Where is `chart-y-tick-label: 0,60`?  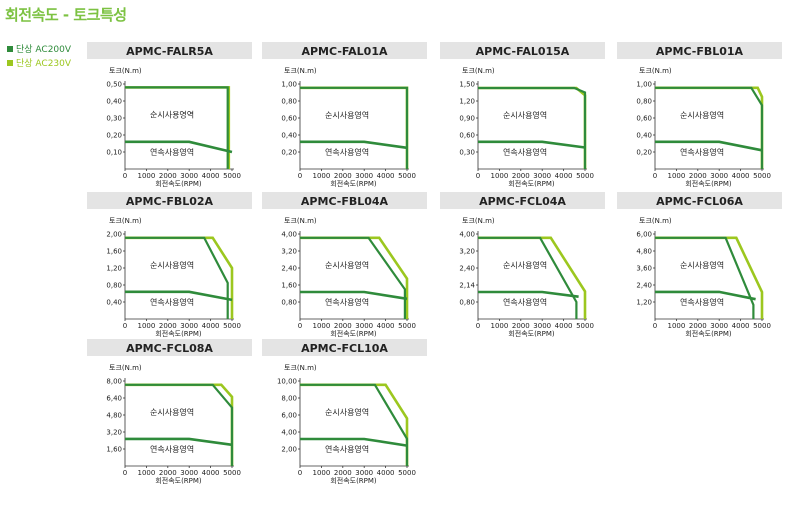
chart-y-tick-label: 0,60 is located at coordinates (289, 119).